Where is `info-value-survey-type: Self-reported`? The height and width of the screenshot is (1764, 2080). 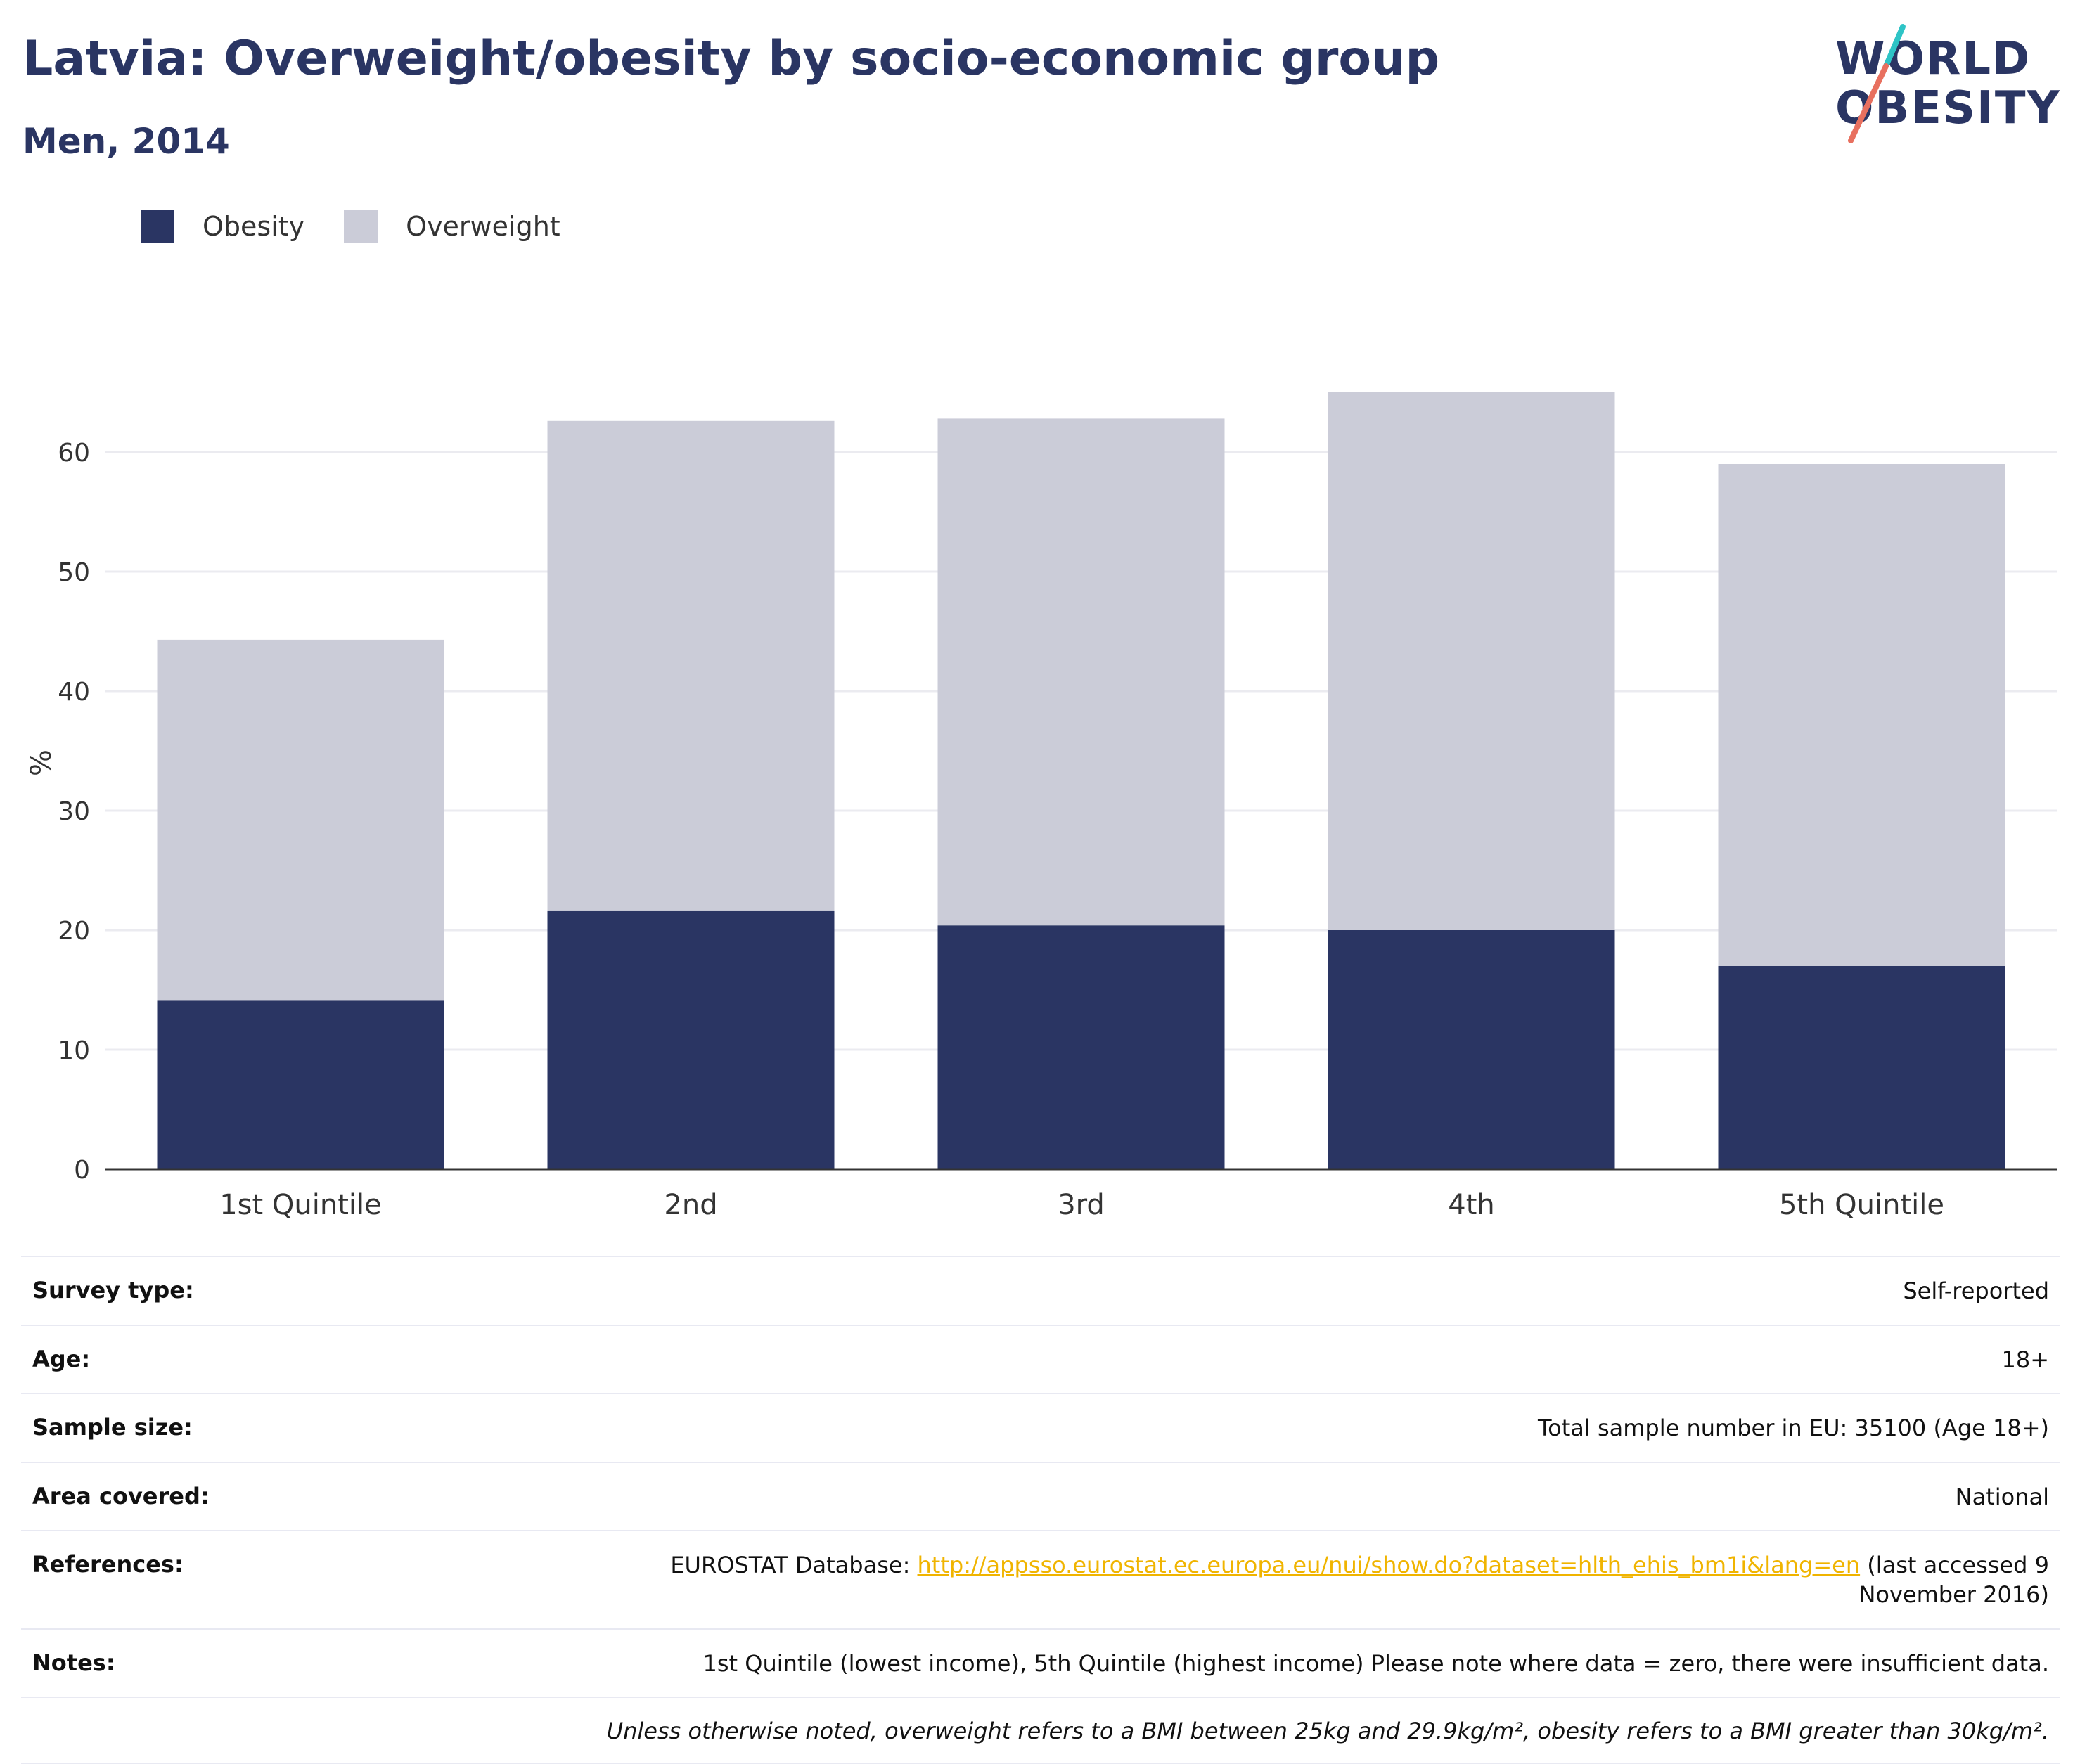 info-value-survey-type: Self-reported is located at coordinates (1976, 1290).